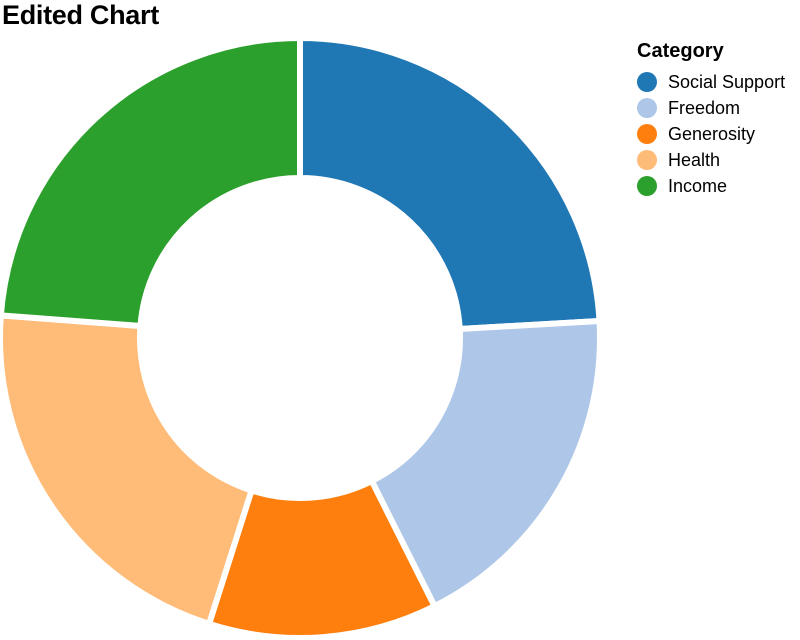 The width and height of the screenshot is (800, 640). What do you see at coordinates (647, 108) in the screenshot?
I see `legend-swatch-freedom` at bounding box center [647, 108].